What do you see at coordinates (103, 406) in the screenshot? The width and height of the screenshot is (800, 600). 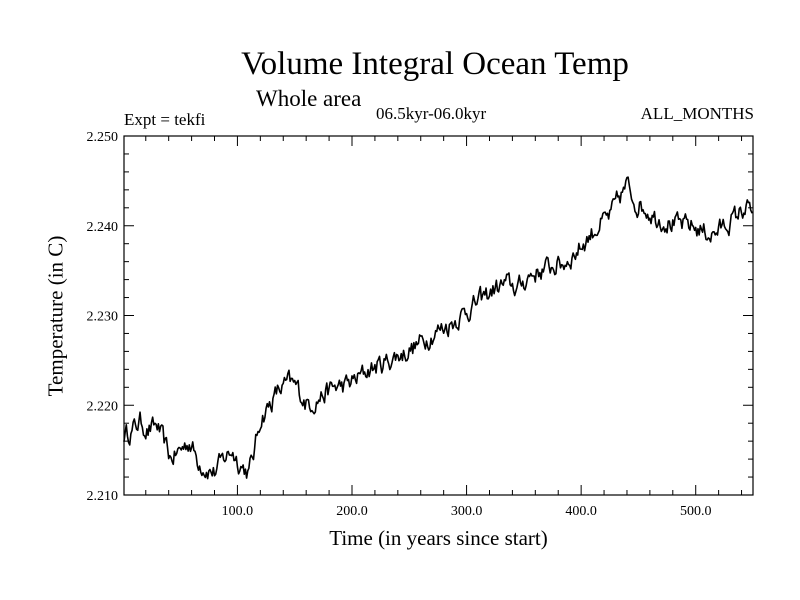 I see `y-tick-label: 2.220` at bounding box center [103, 406].